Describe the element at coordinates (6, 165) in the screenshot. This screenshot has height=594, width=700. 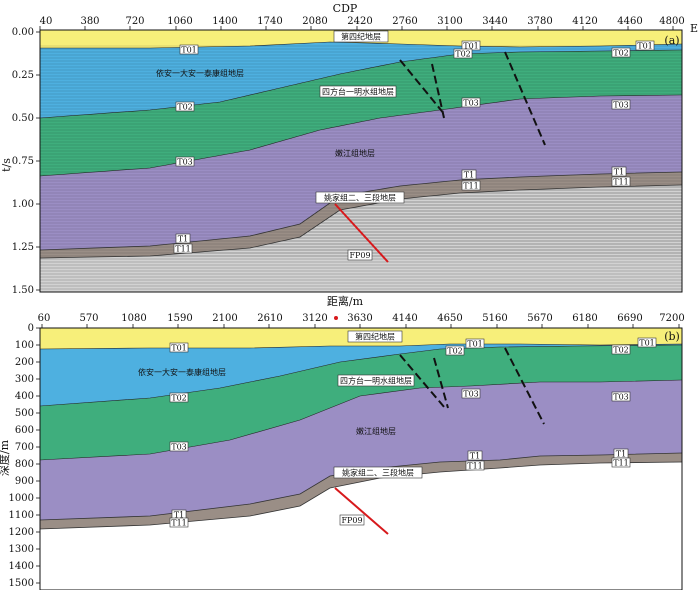
I see `panel-a-y-label: t/s` at that location.